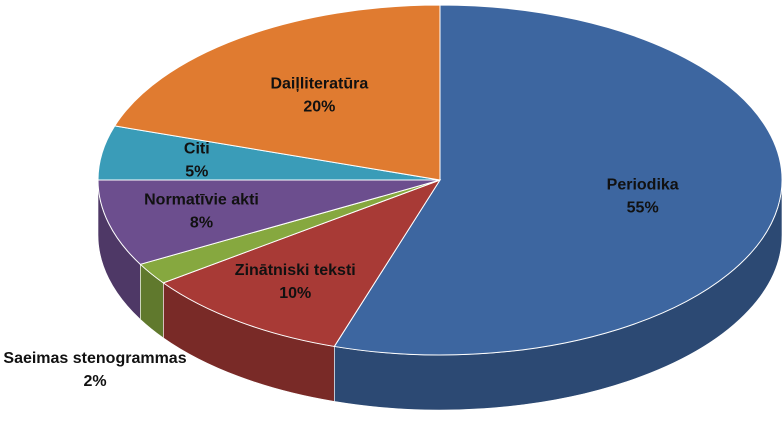 The image size is (782, 425). Describe the element at coordinates (201, 223) in the screenshot. I see `slice-value: 8%` at that location.